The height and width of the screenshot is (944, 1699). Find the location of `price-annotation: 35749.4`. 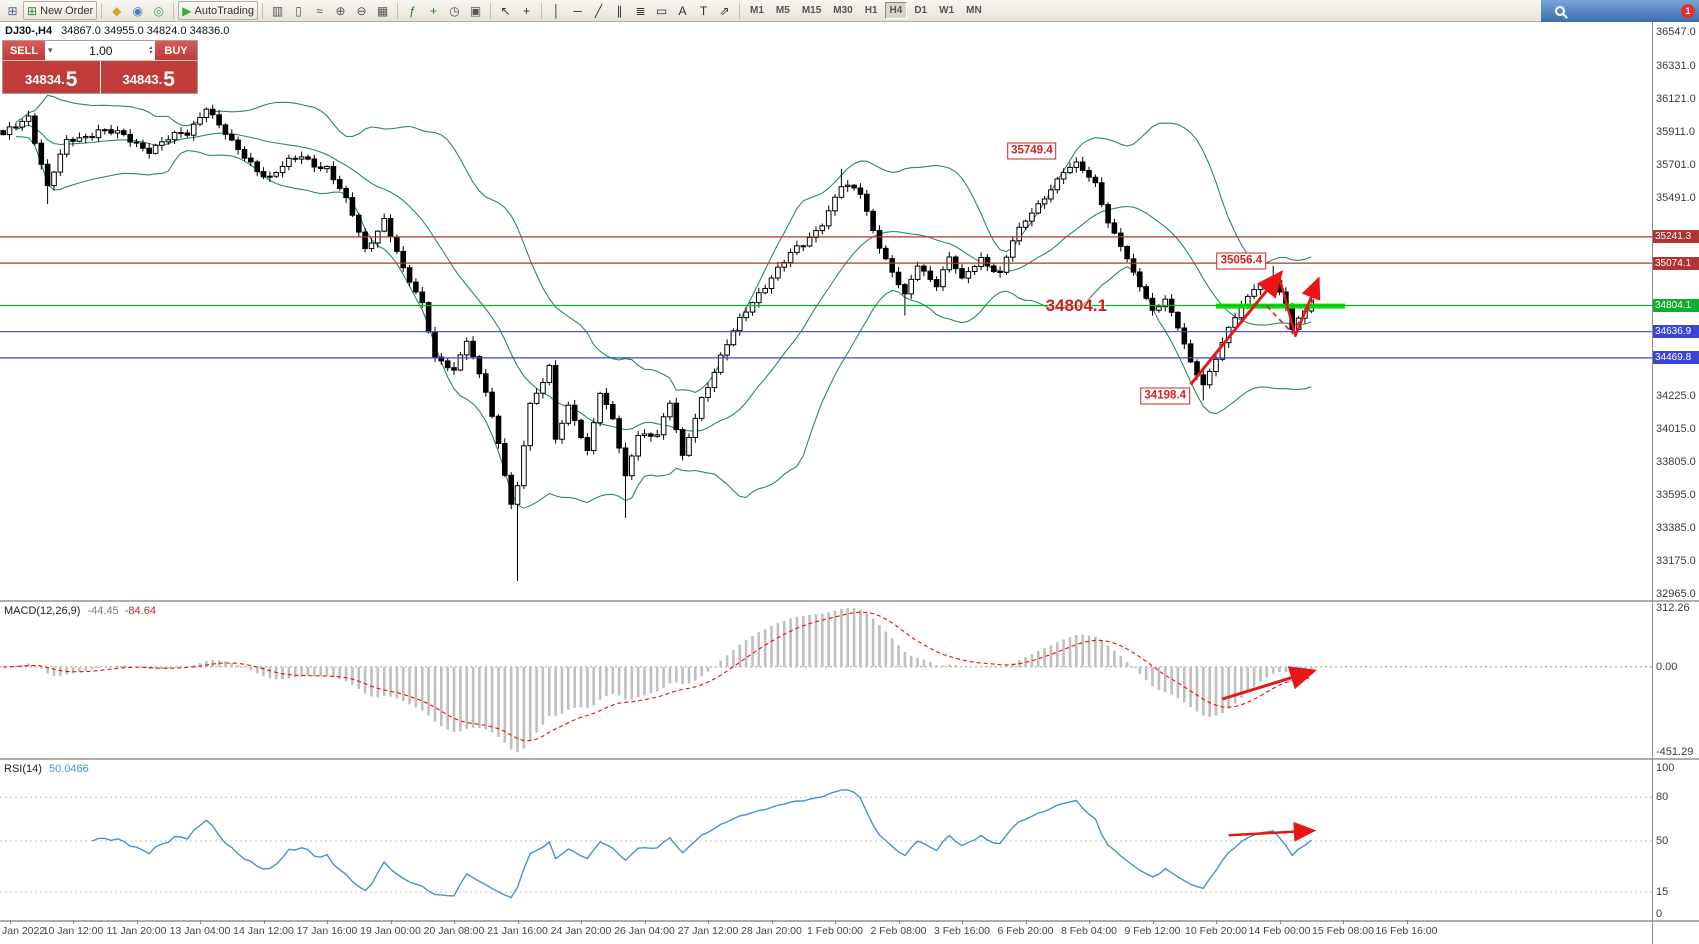

price-annotation: 35749.4 is located at coordinates (1032, 151).